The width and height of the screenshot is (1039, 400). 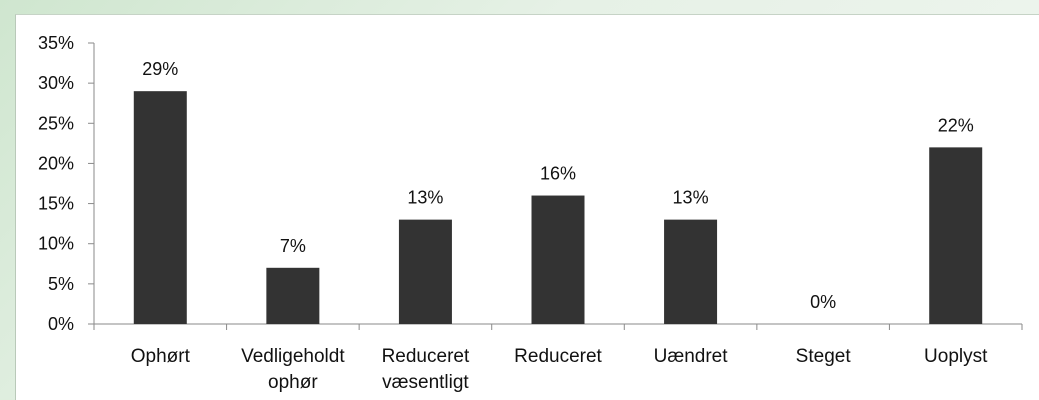 What do you see at coordinates (56, 43) in the screenshot?
I see `y-tick-label: 35%` at bounding box center [56, 43].